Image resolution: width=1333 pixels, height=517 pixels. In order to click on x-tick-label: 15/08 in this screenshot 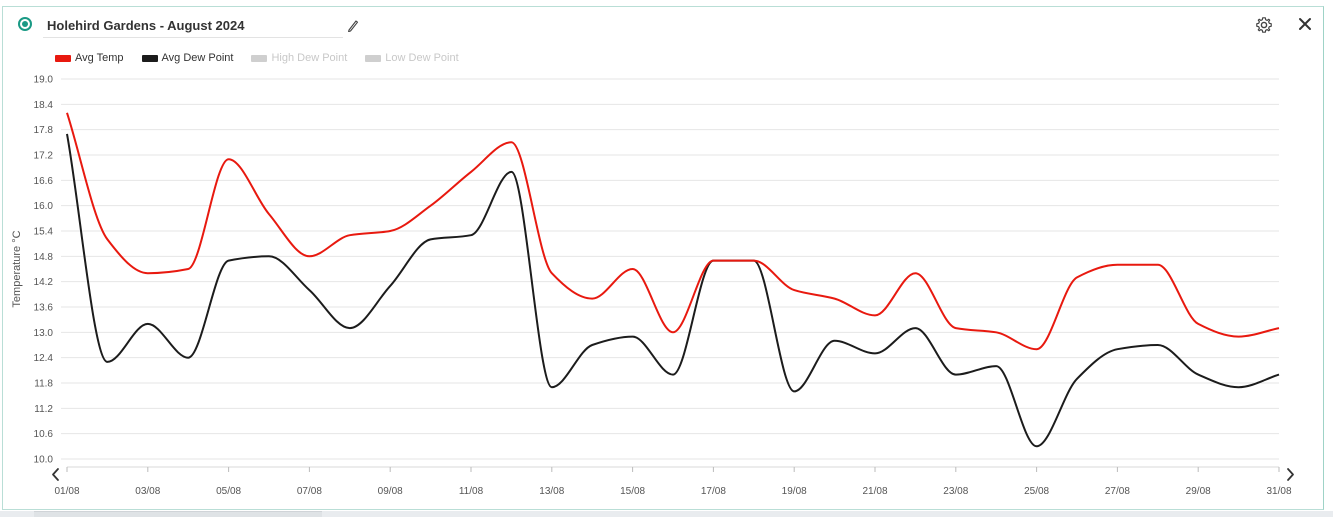, I will do `click(632, 491)`.